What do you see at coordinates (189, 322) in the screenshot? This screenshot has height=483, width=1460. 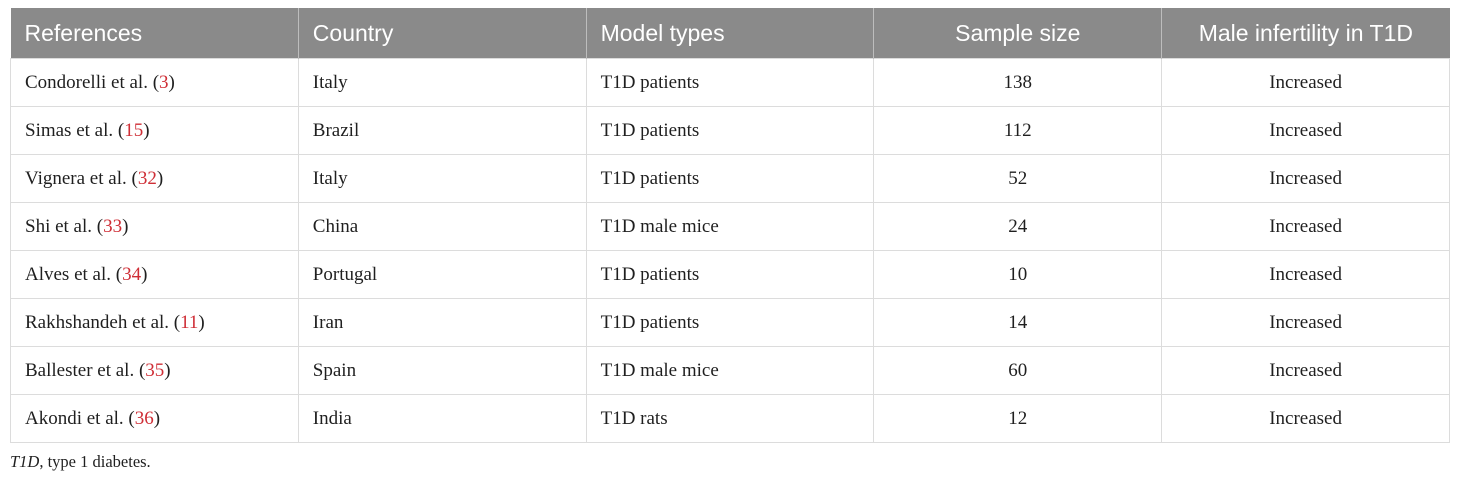 I see `citation-link: 11` at bounding box center [189, 322].